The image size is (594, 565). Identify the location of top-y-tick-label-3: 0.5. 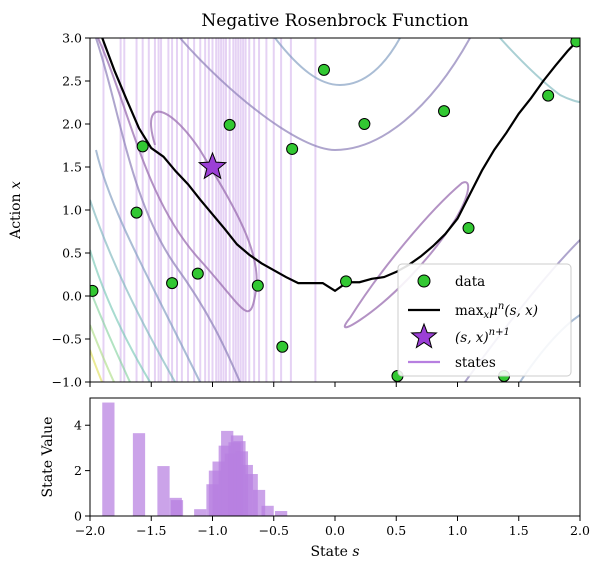
(72, 253).